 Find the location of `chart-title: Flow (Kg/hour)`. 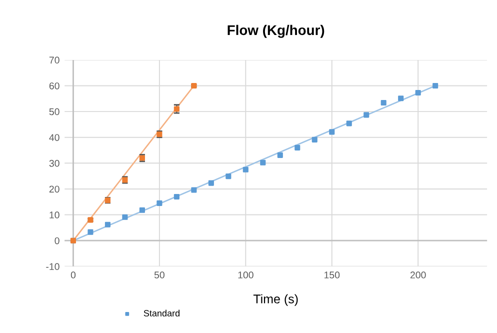

chart-title: Flow (Kg/hour) is located at coordinates (276, 31).